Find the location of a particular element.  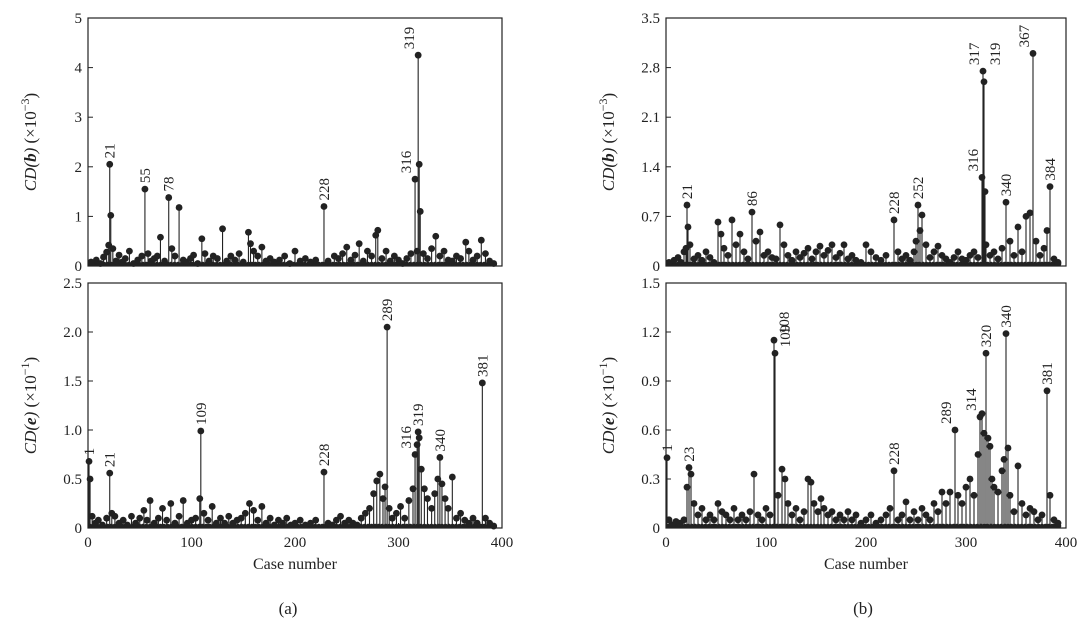

y-tick-label: 3 is located at coordinates (79, 118).